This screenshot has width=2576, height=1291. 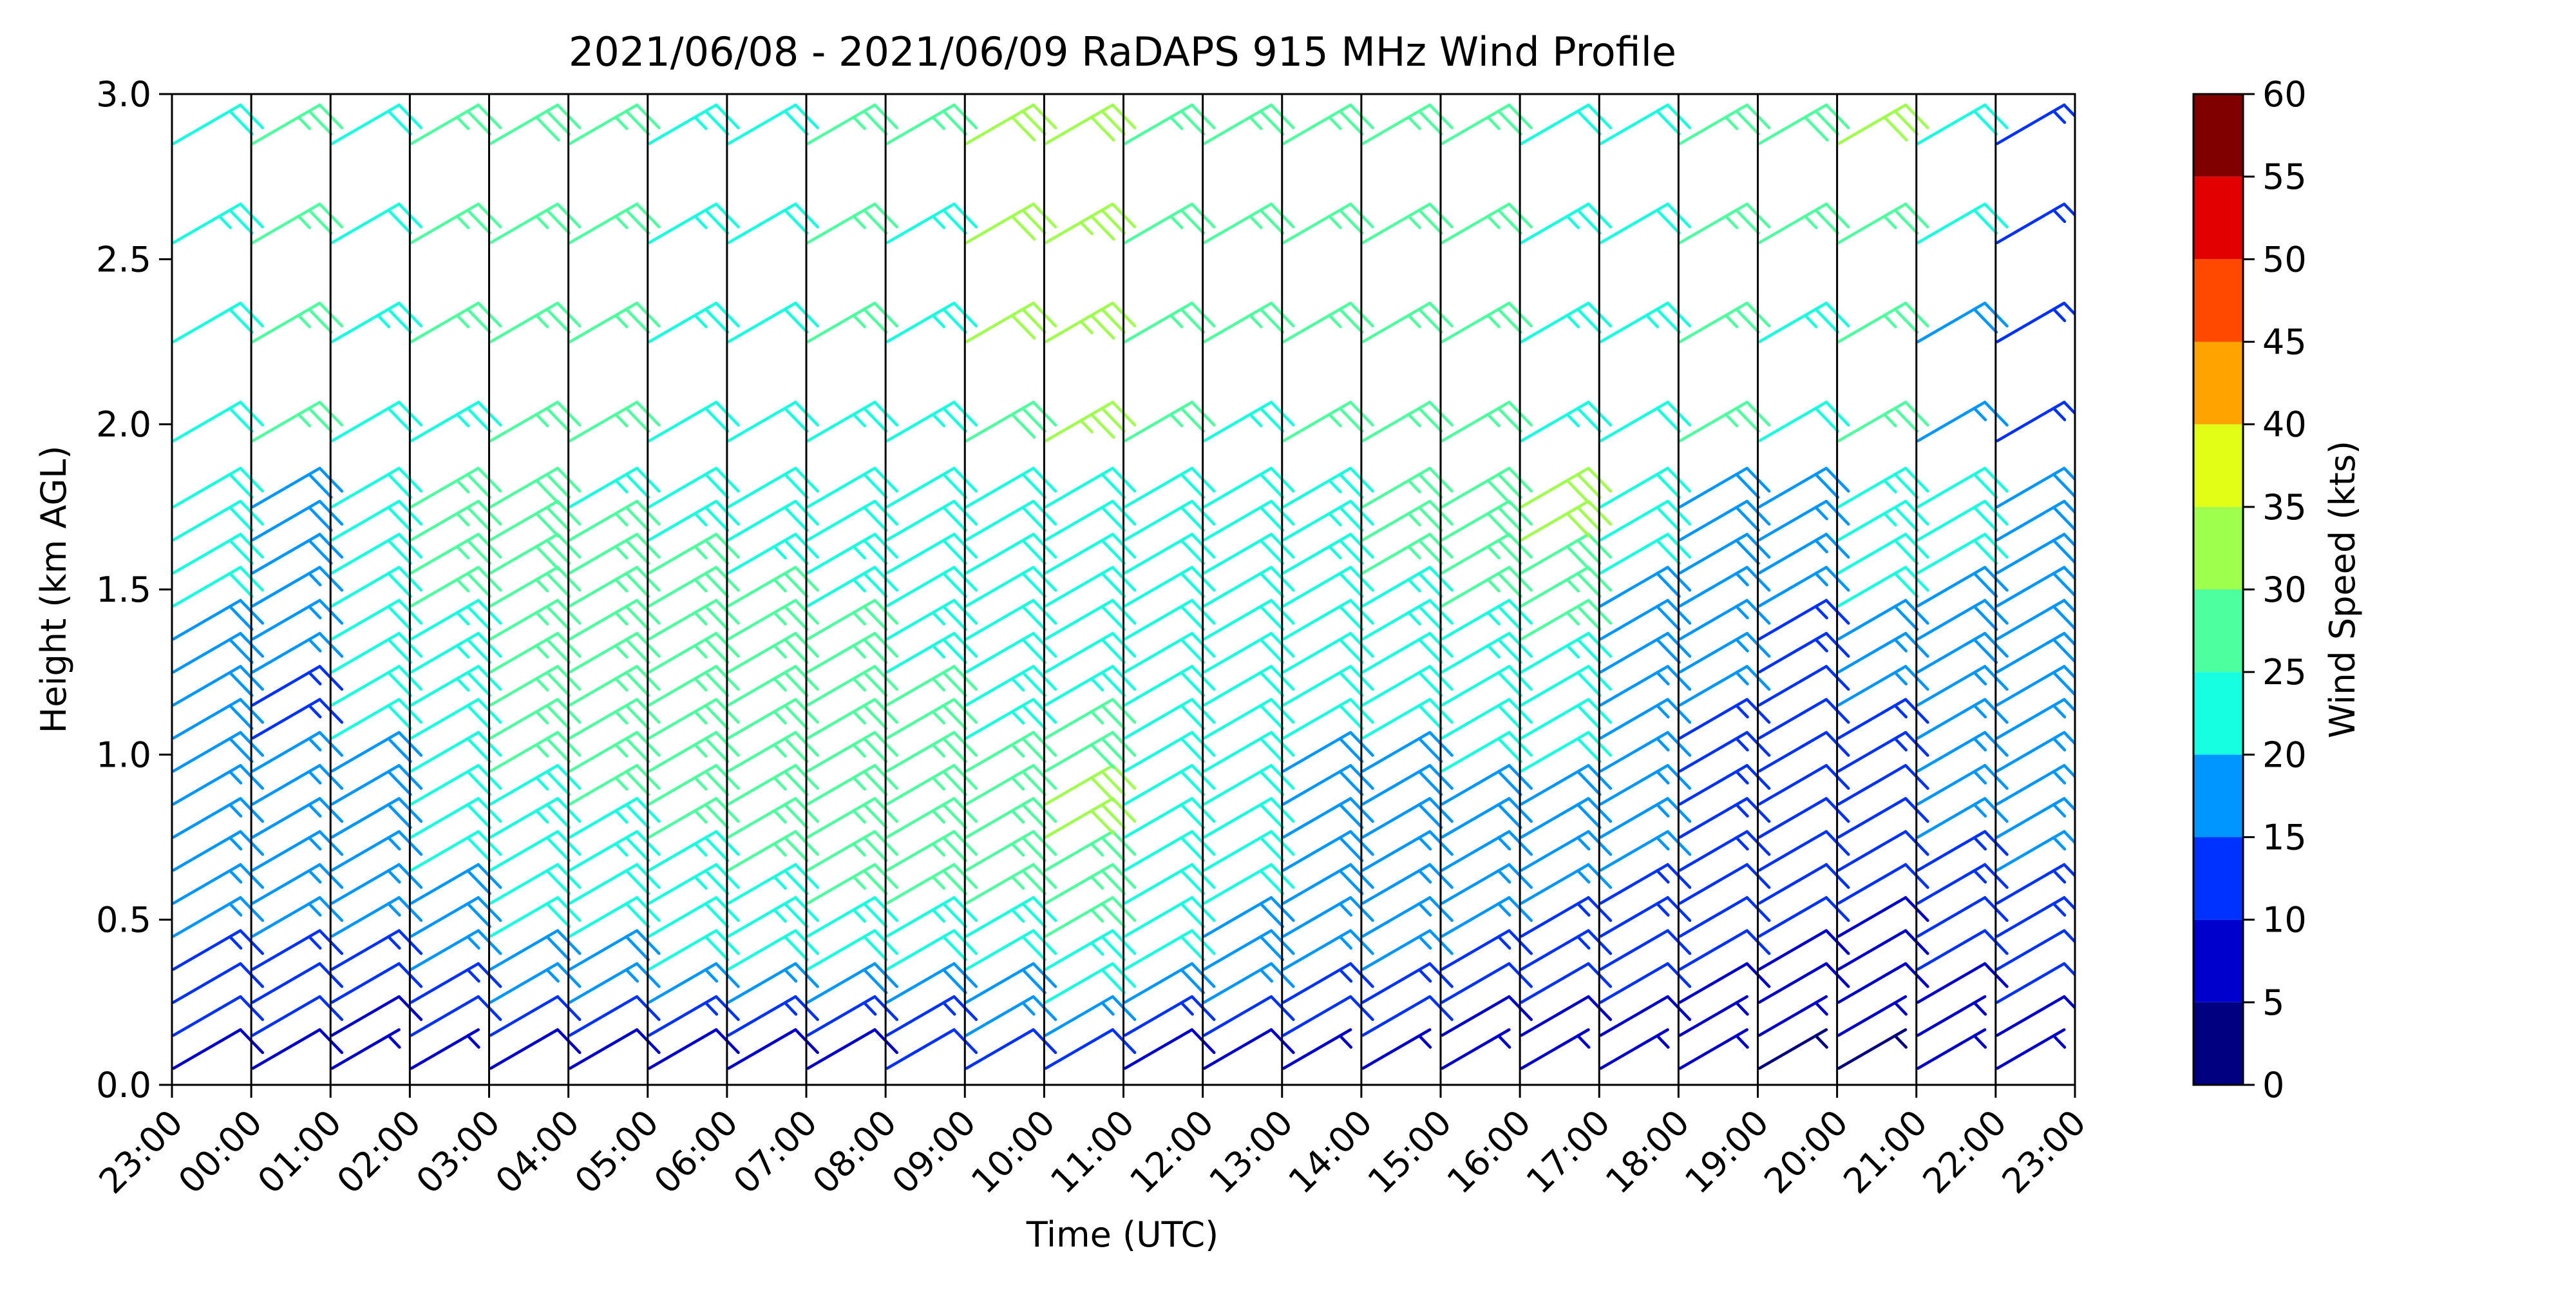 I want to click on y-tick-label: 0.0, so click(x=124, y=1085).